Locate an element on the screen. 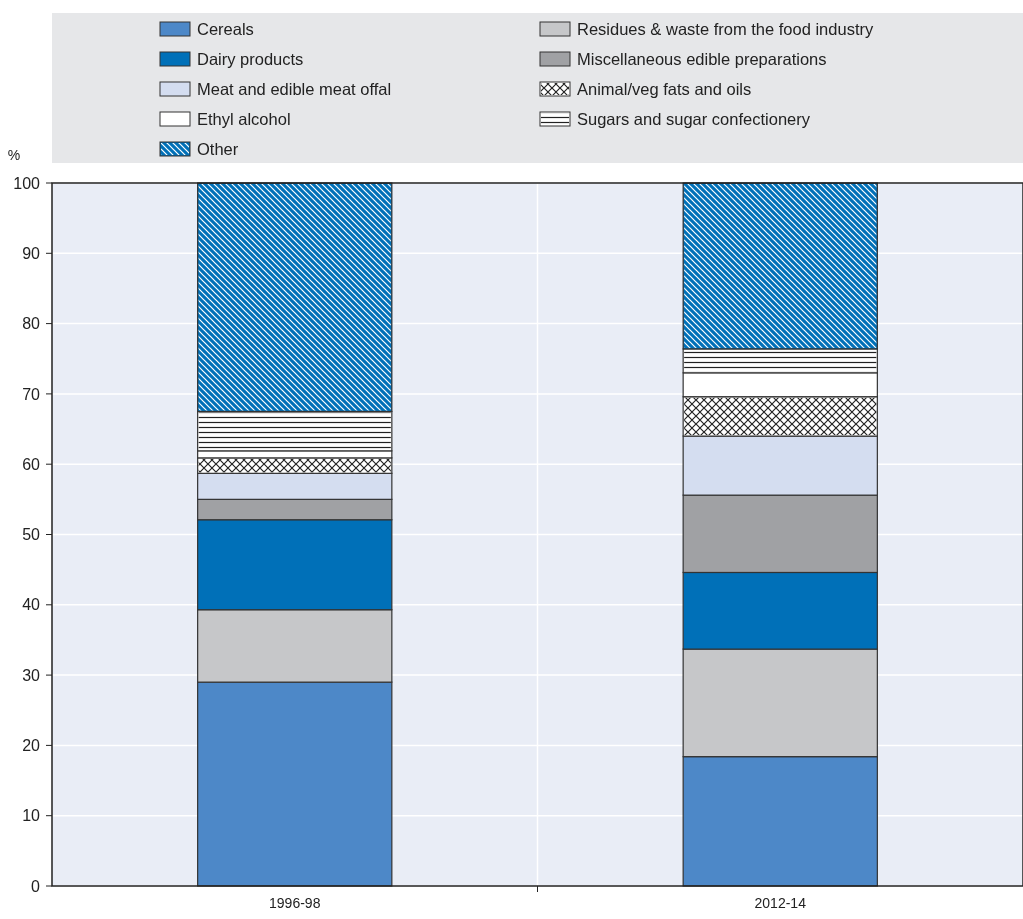  y-tick-label: 90 is located at coordinates (31, 253).